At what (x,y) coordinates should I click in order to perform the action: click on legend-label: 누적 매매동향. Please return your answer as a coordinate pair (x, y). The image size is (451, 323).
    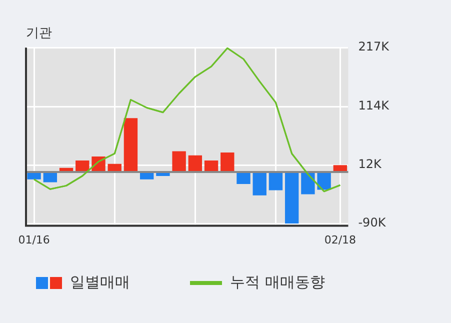
    Looking at the image, I should click on (277, 282).